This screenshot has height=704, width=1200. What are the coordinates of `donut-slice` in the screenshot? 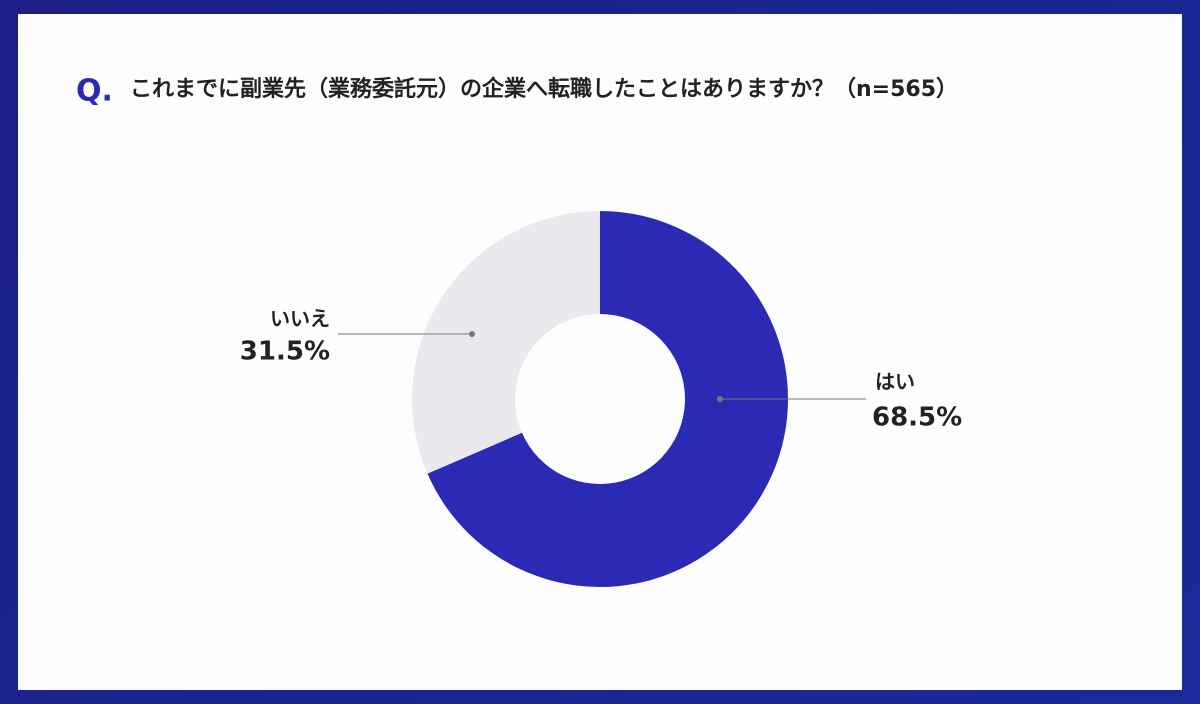 It's located at (505, 342).